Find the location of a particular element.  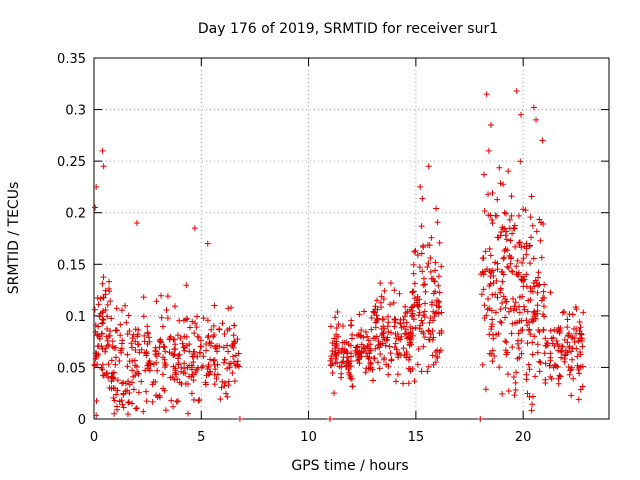

y-tick-label: 0.3 is located at coordinates (75, 111).